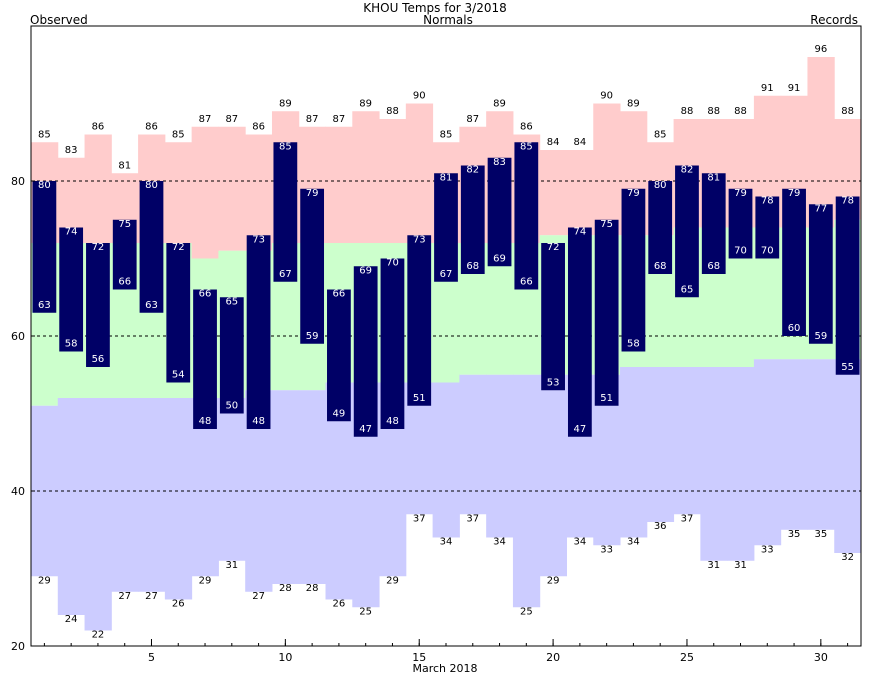  What do you see at coordinates (820, 534) in the screenshot?
I see `record-low-label: 35` at bounding box center [820, 534].